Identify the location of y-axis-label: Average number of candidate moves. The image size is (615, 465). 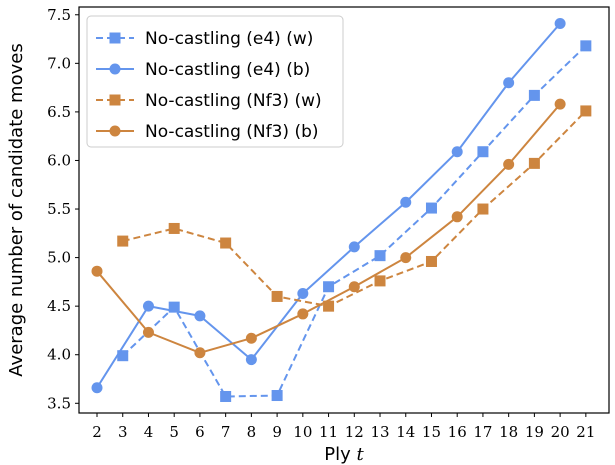
(16, 209).